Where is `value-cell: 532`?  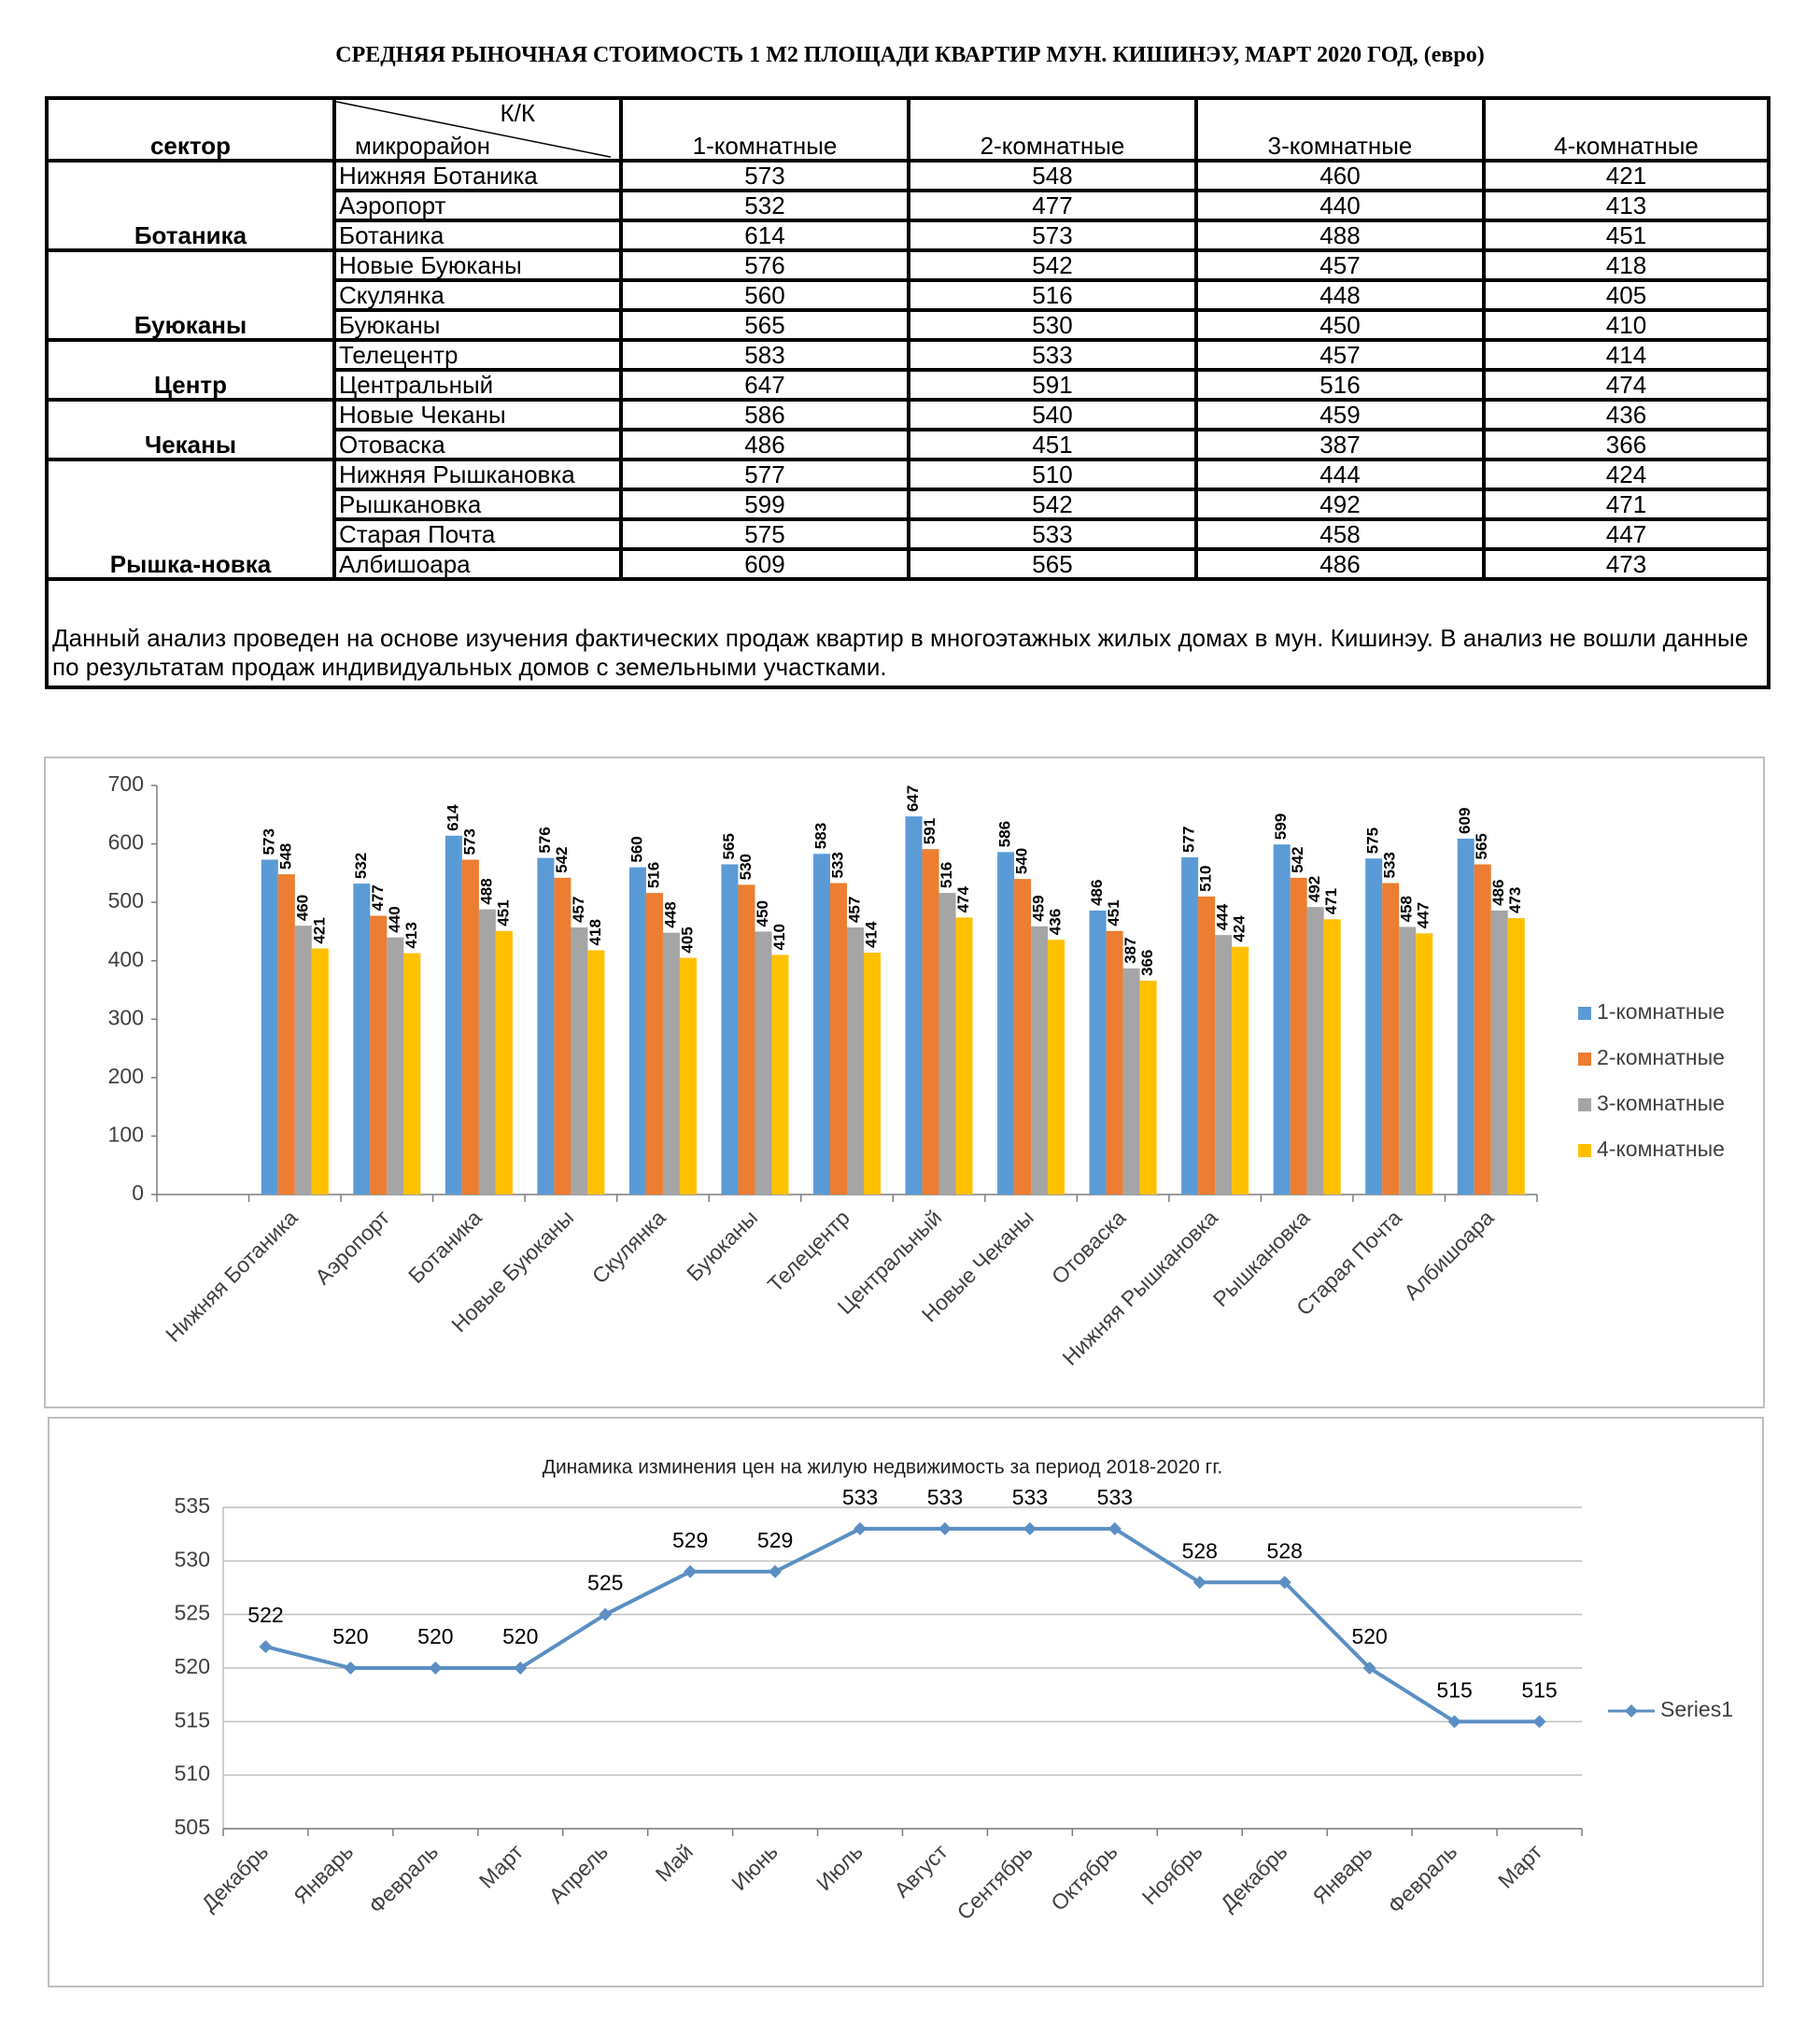 value-cell: 532 is located at coordinates (764, 205).